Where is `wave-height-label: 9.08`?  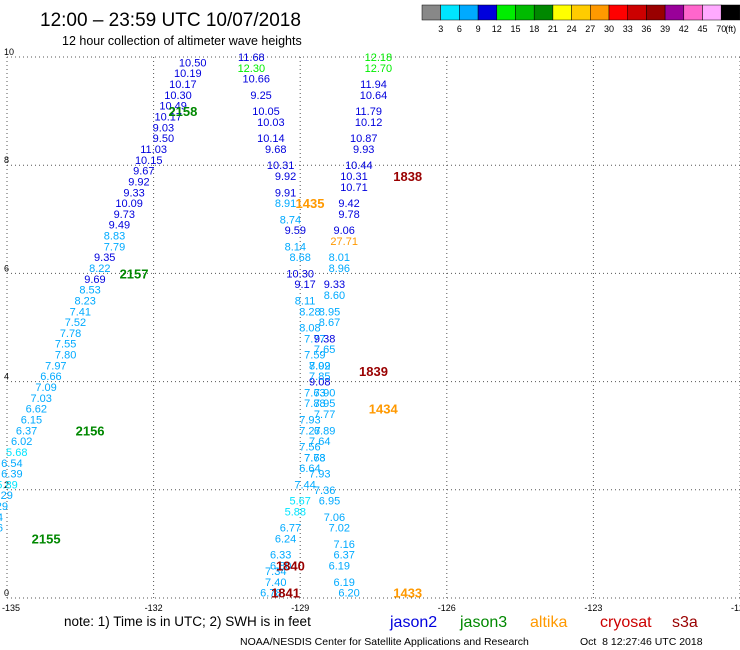 wave-height-label: 9.08 is located at coordinates (319, 383).